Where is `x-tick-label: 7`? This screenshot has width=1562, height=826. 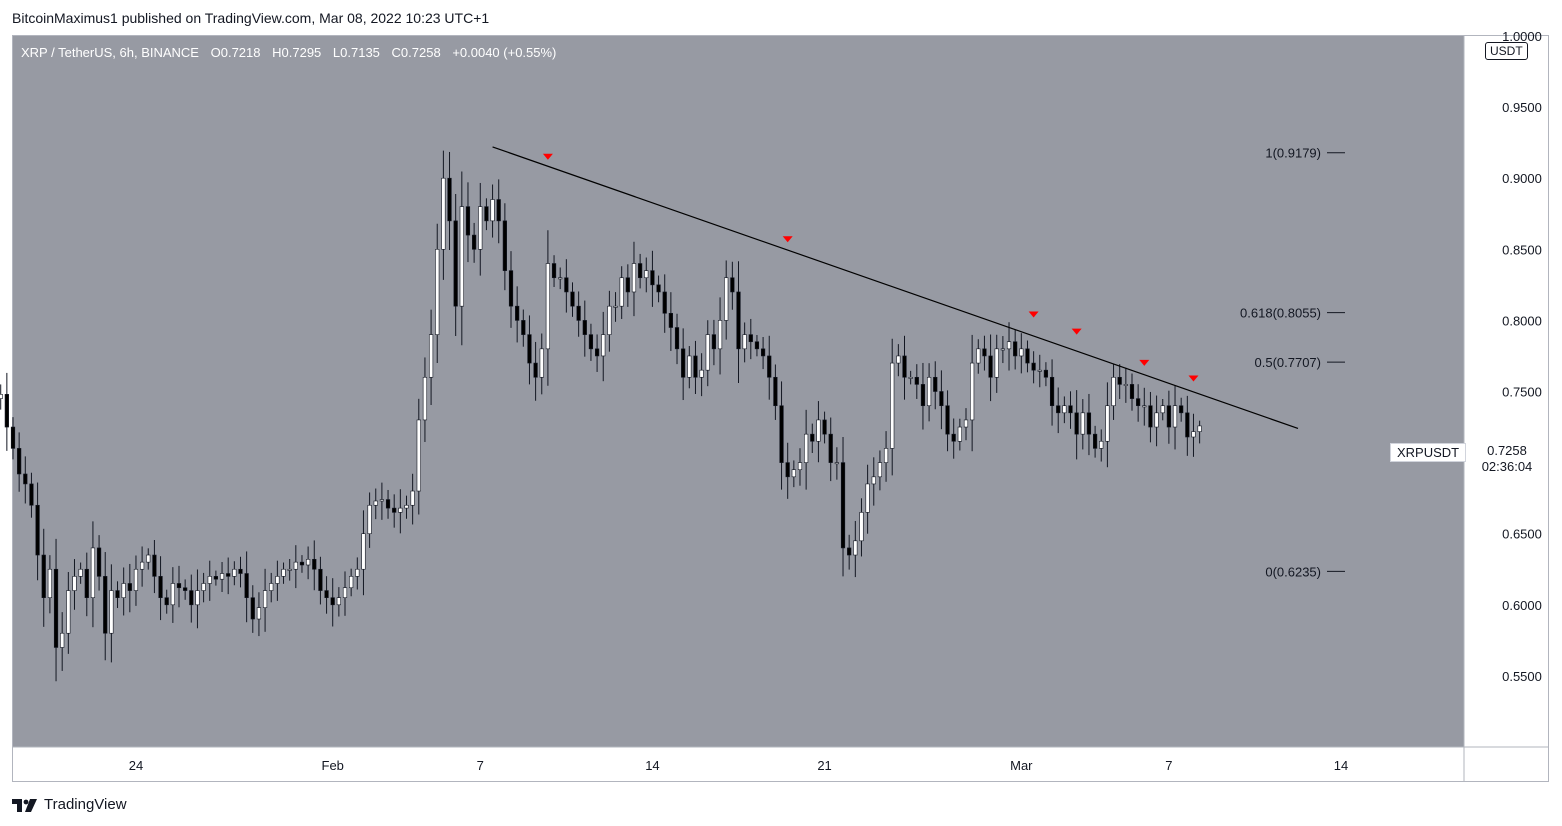 x-tick-label: 7 is located at coordinates (1168, 765).